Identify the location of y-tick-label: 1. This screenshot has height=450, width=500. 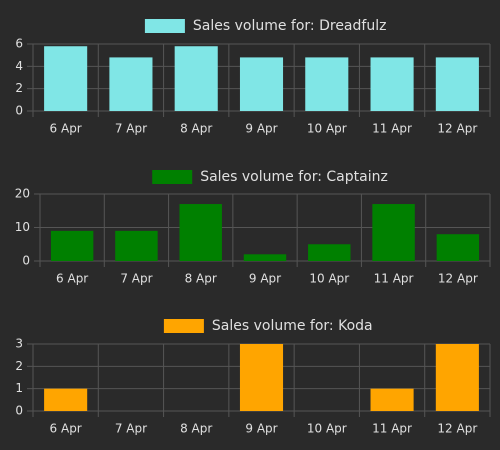
(19, 388).